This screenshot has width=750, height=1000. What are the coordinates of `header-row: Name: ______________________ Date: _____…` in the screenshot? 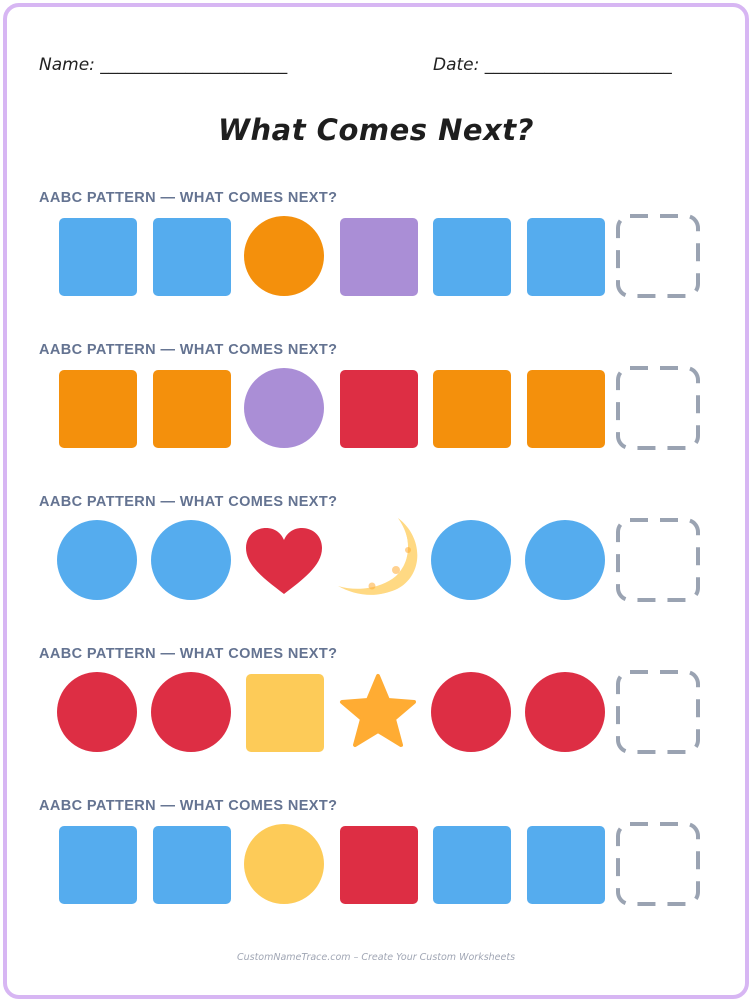 It's located at (376, 70).